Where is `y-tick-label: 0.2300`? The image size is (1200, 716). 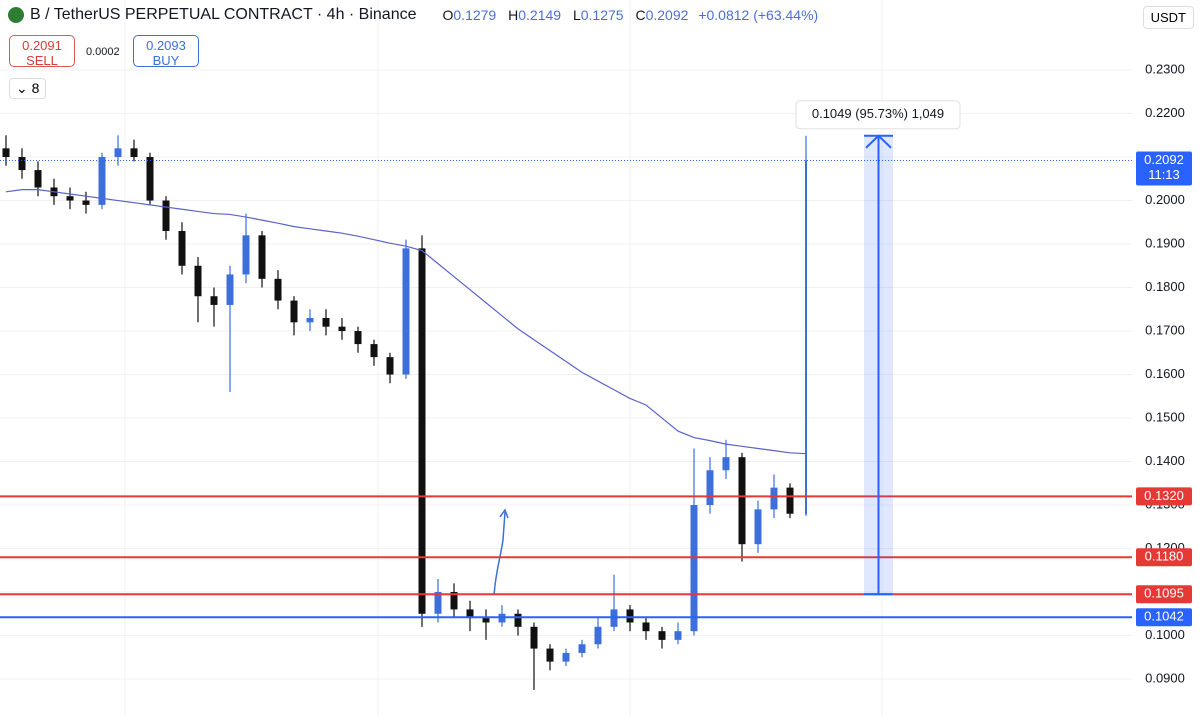 y-tick-label: 0.2300 is located at coordinates (1165, 68).